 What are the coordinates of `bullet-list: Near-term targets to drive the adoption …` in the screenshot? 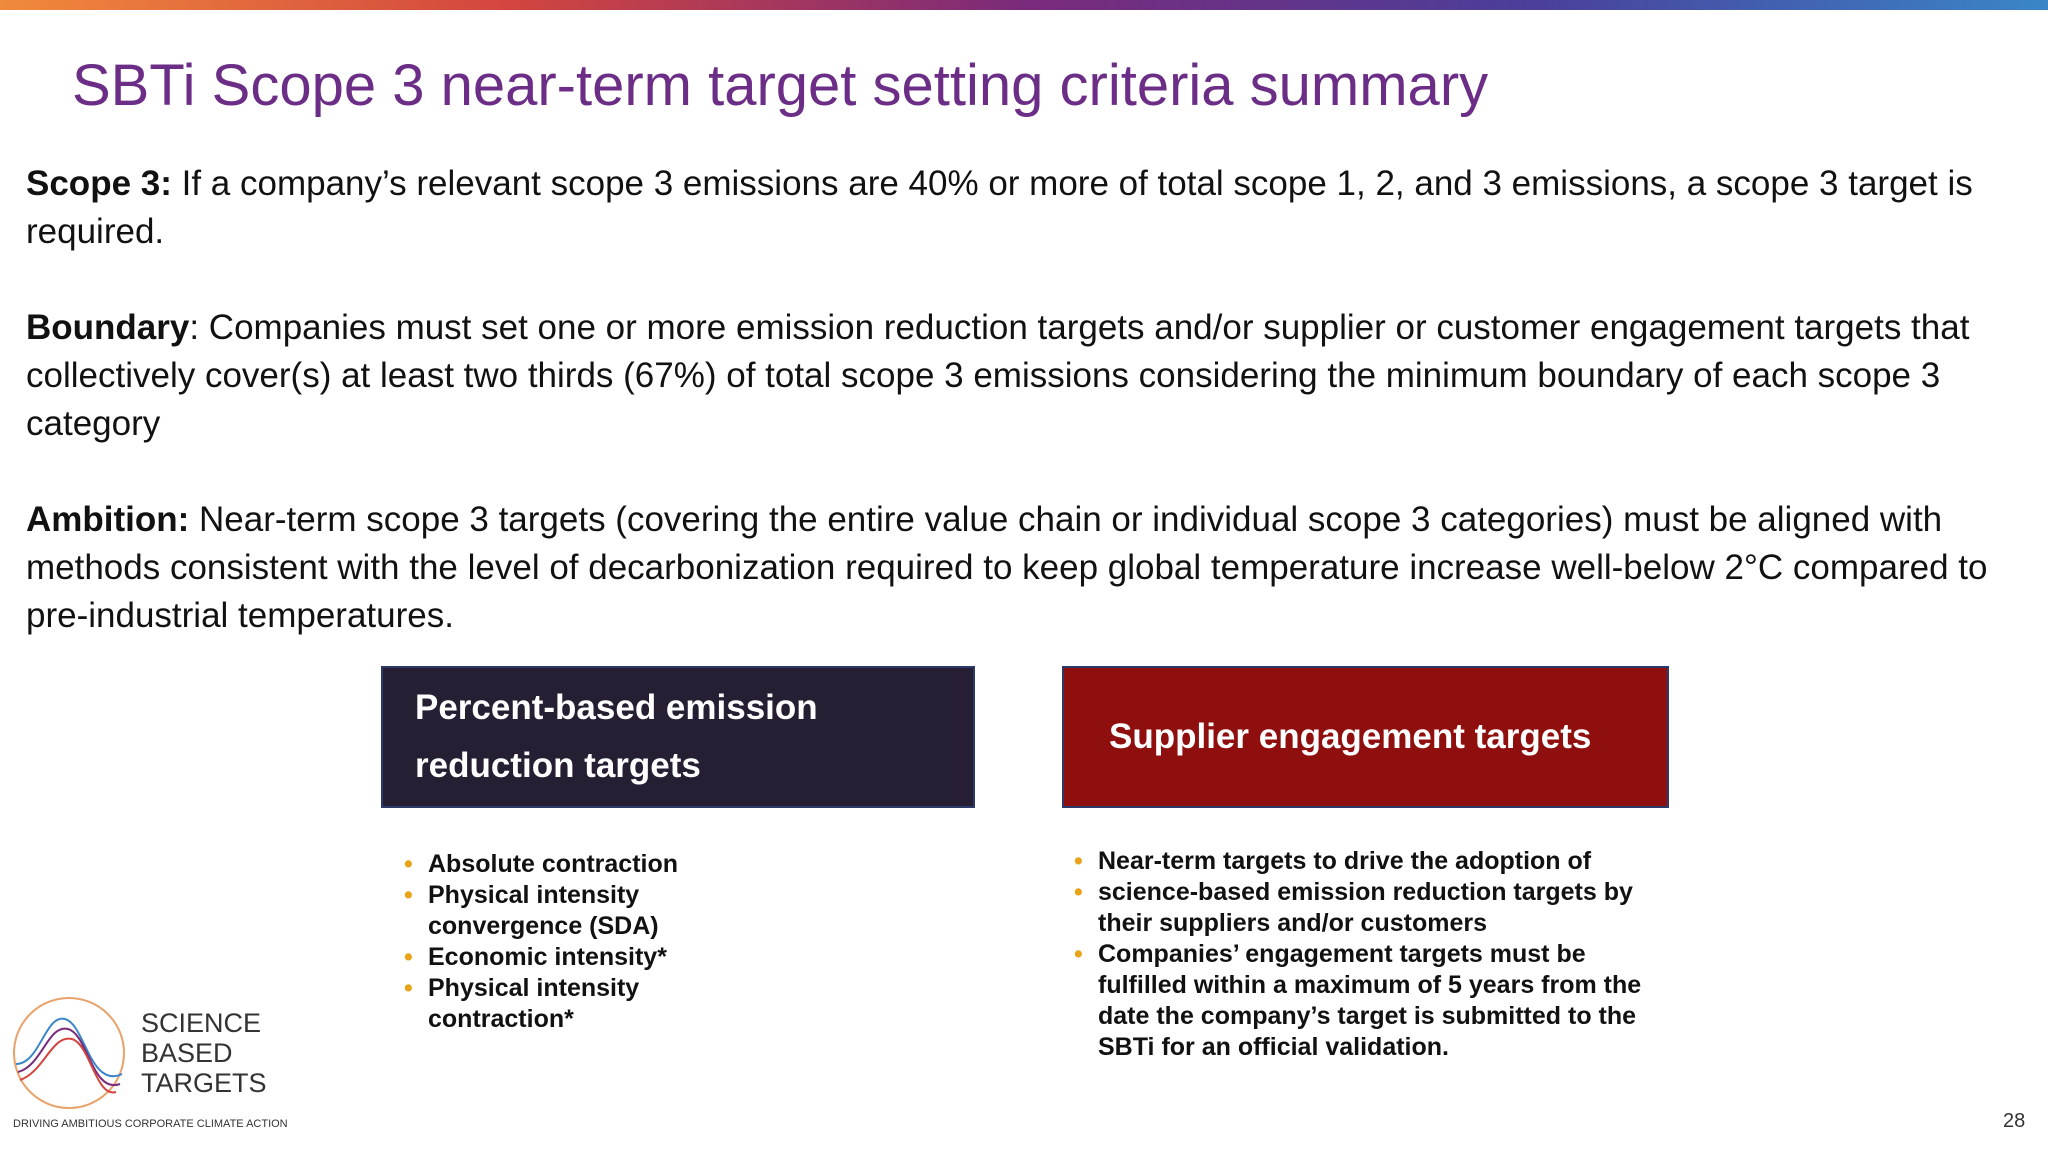 It's located at (1359, 954).